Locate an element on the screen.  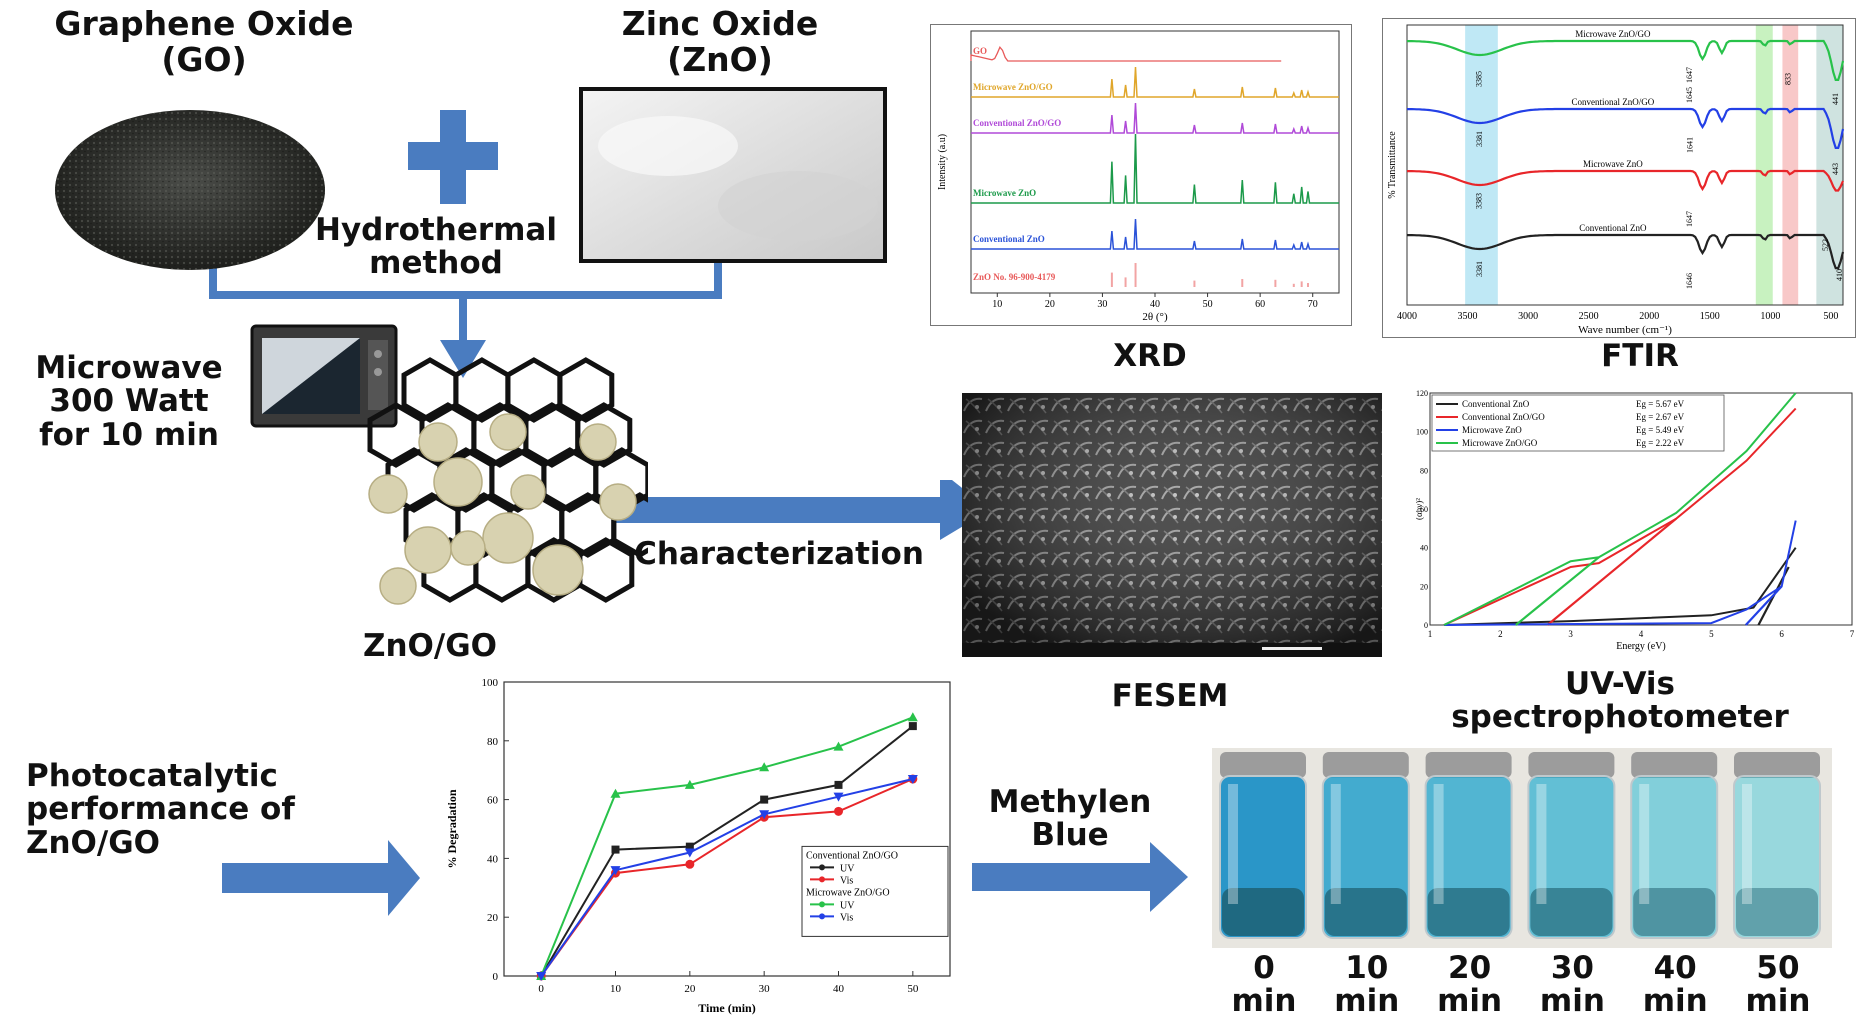
ftir-series-label: Microwave ZnO/GO is located at coordinates (1613, 34).